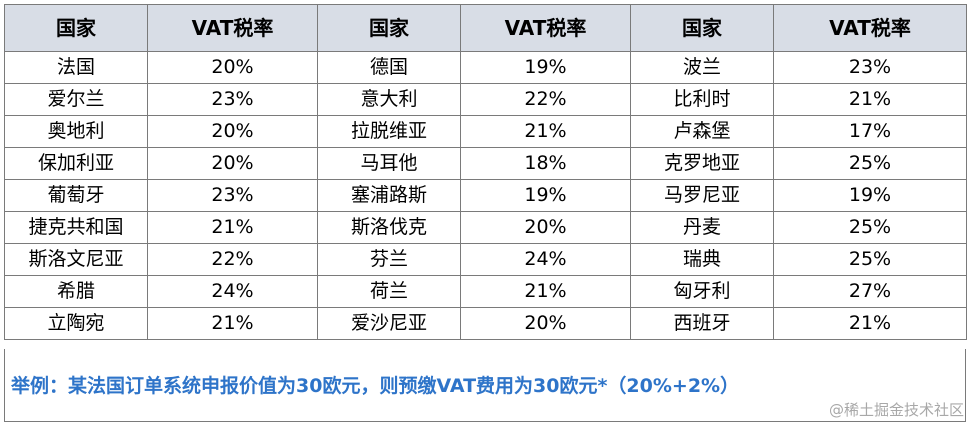 The width and height of the screenshot is (972, 428). What do you see at coordinates (702, 163) in the screenshot?
I see `country-cell: 克罗地亚` at bounding box center [702, 163].